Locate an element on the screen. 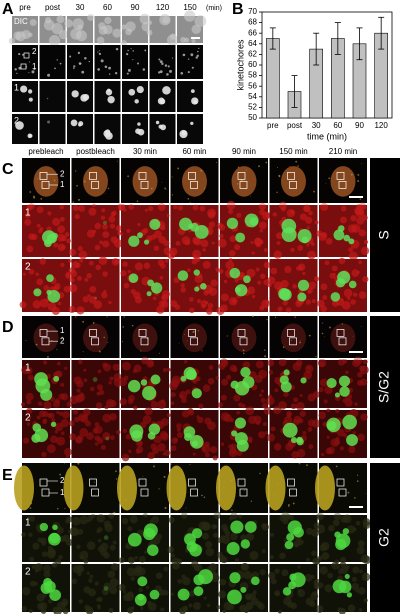 This screenshot has height=614, width=400. unit-label: (min) is located at coordinates (214, 8).